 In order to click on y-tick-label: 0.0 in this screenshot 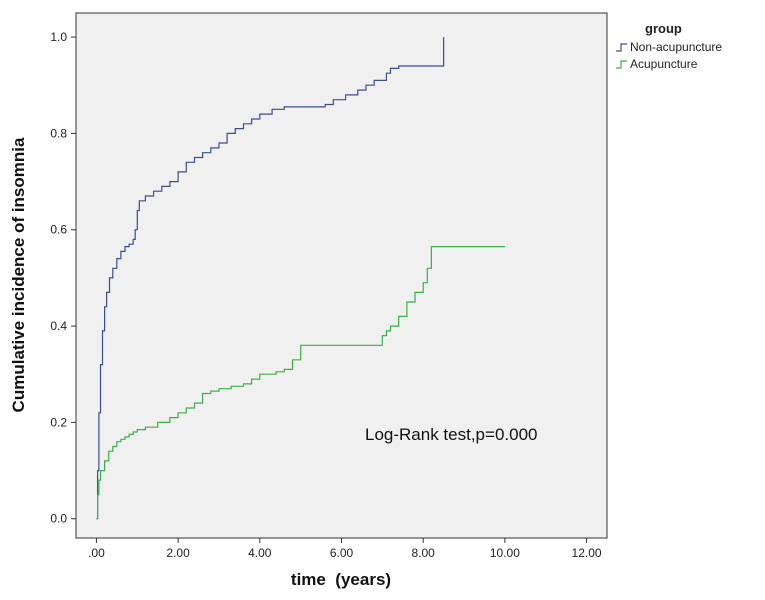, I will do `click(58, 519)`.